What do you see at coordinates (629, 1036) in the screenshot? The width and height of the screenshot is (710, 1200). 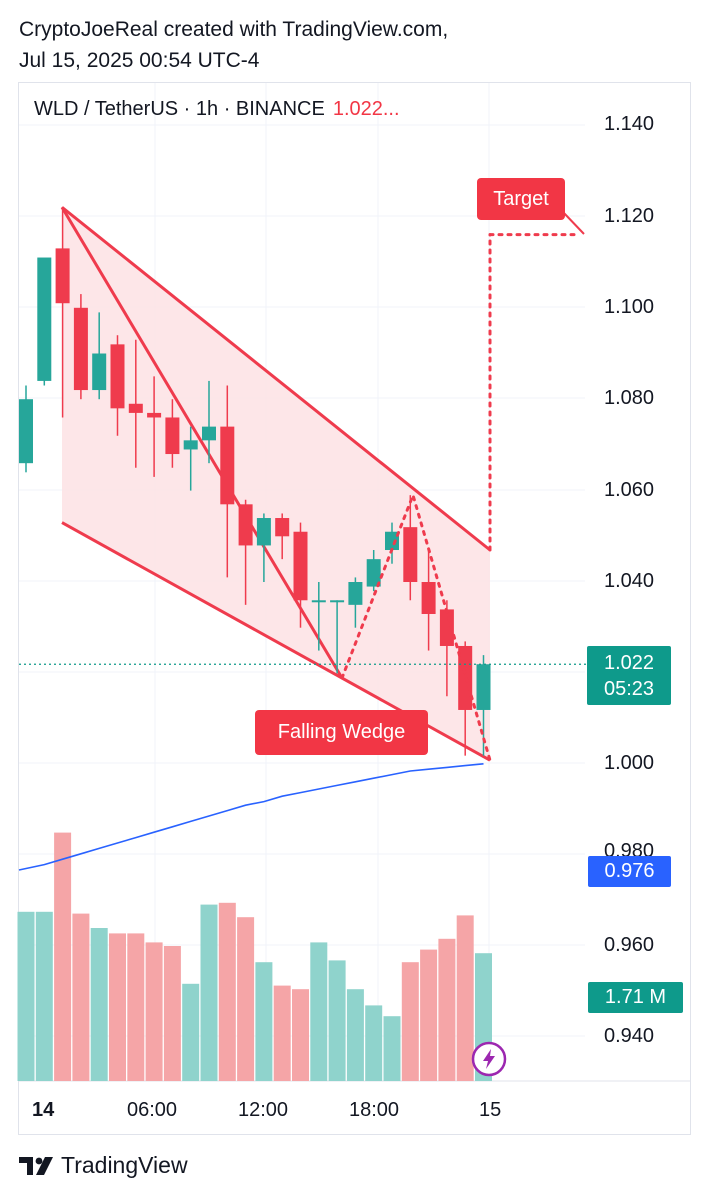 I see `y-tick-label: 0.940` at bounding box center [629, 1036].